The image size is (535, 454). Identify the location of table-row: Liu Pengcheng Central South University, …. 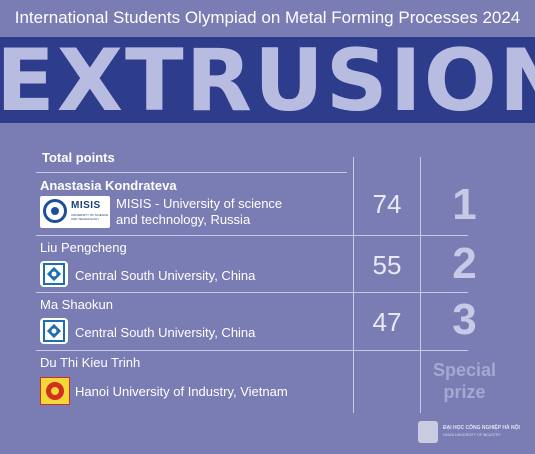
(272, 264).